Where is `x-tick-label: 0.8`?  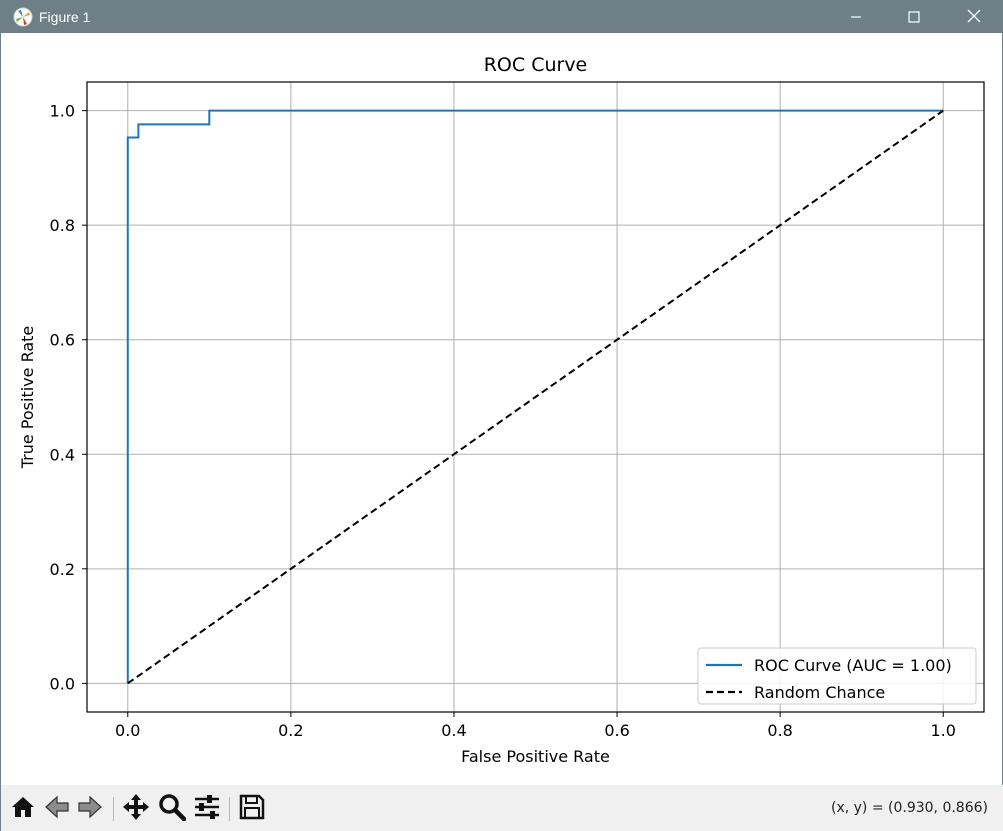 x-tick-label: 0.8 is located at coordinates (779, 730).